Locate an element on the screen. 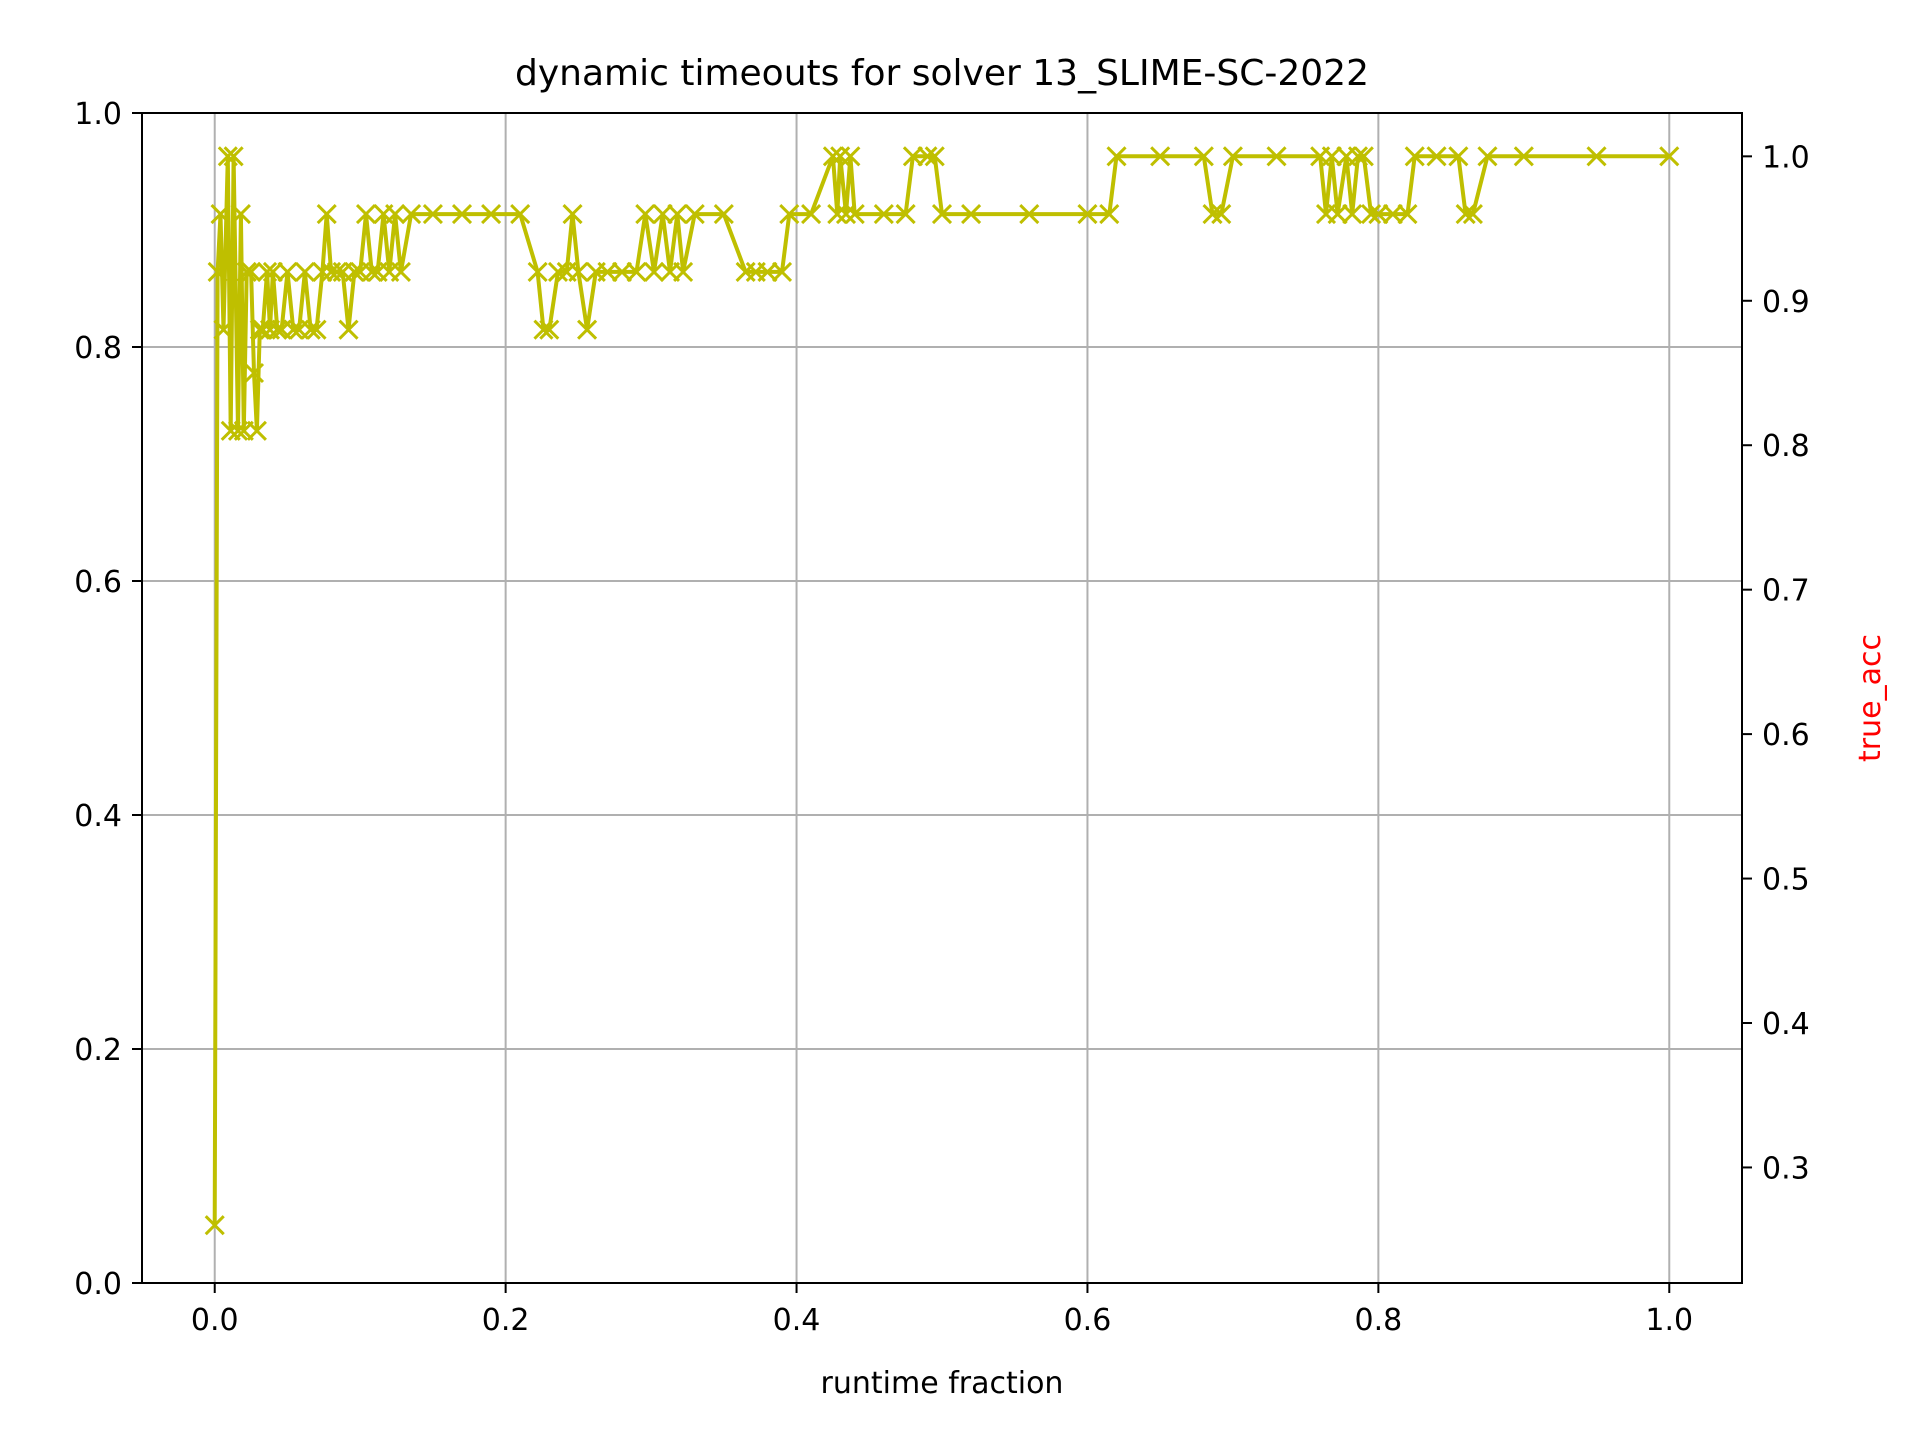  y2-tick-label: 0.5 is located at coordinates (1786, 880).